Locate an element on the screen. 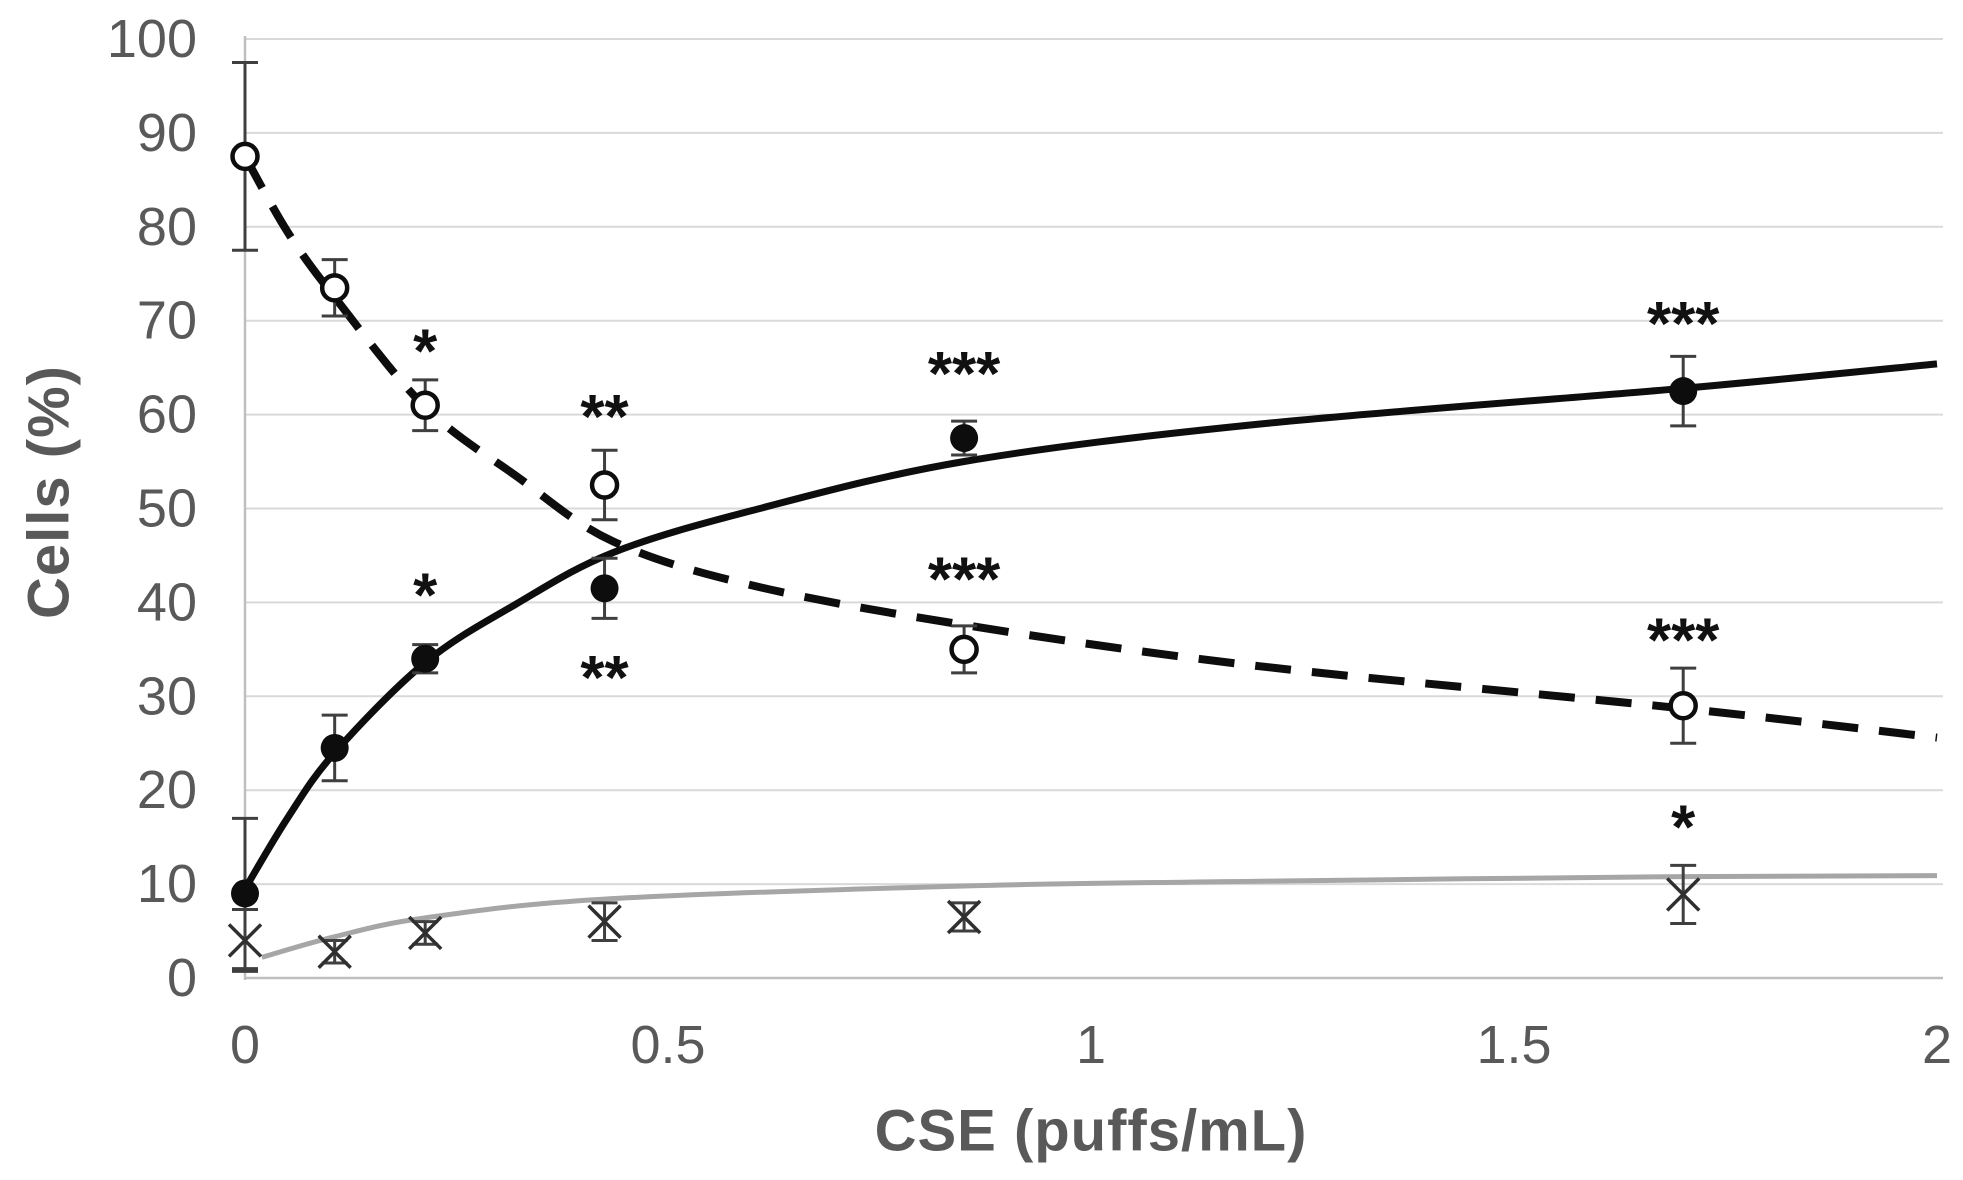  x-axis-title: CSE (puffs/mL) is located at coordinates (1091, 1131).